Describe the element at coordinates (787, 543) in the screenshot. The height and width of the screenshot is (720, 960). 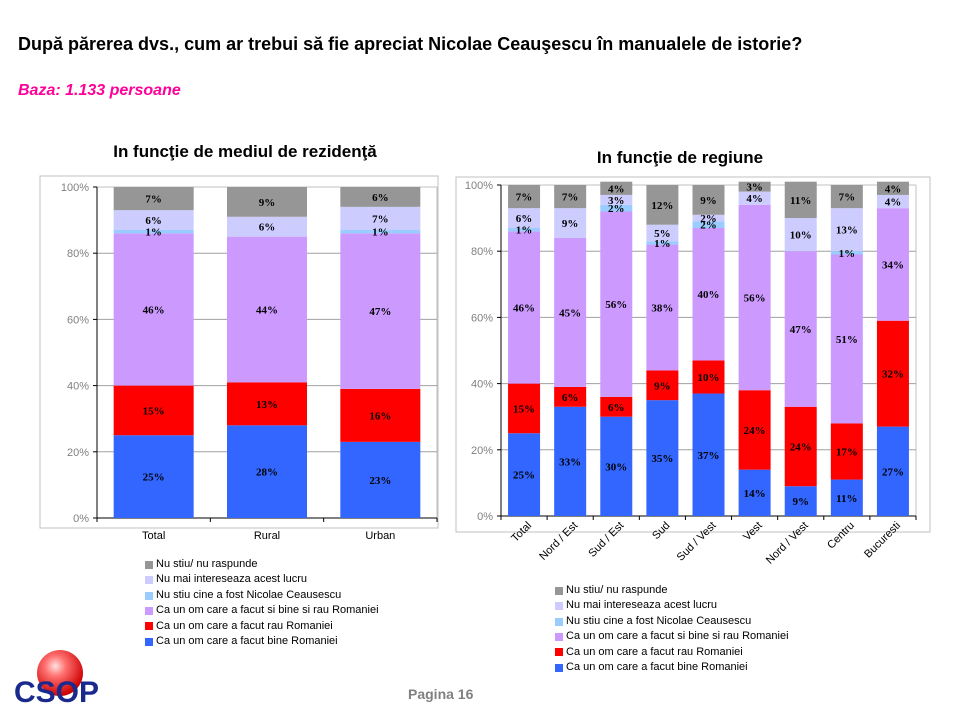
I see `x-tick-label: Nord / Vest` at that location.